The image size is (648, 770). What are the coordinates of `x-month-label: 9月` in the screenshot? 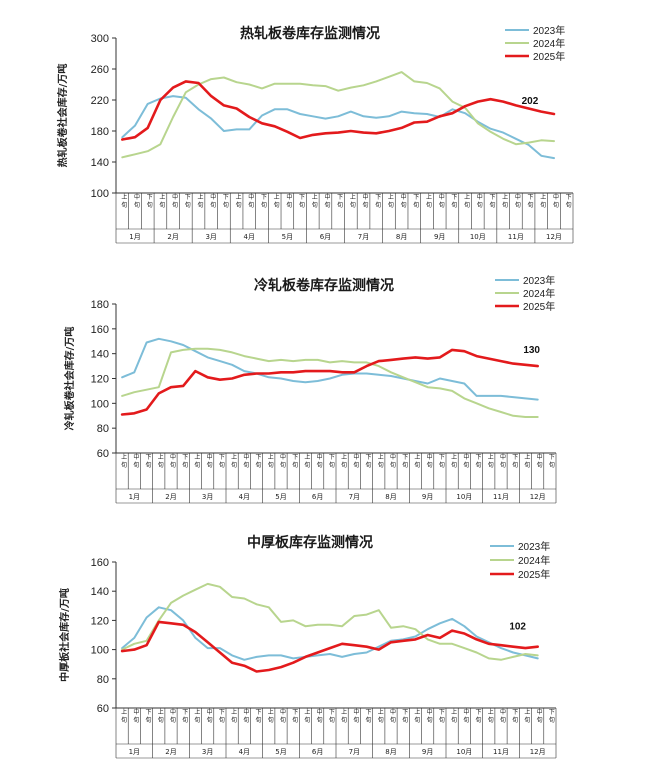 It's located at (427, 752).